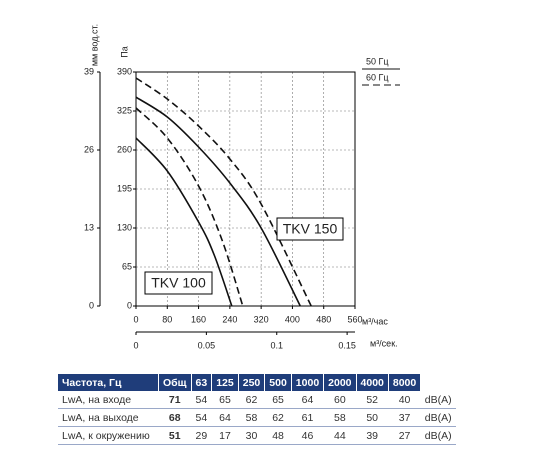  I want to click on table-cell: 29, so click(201, 435).